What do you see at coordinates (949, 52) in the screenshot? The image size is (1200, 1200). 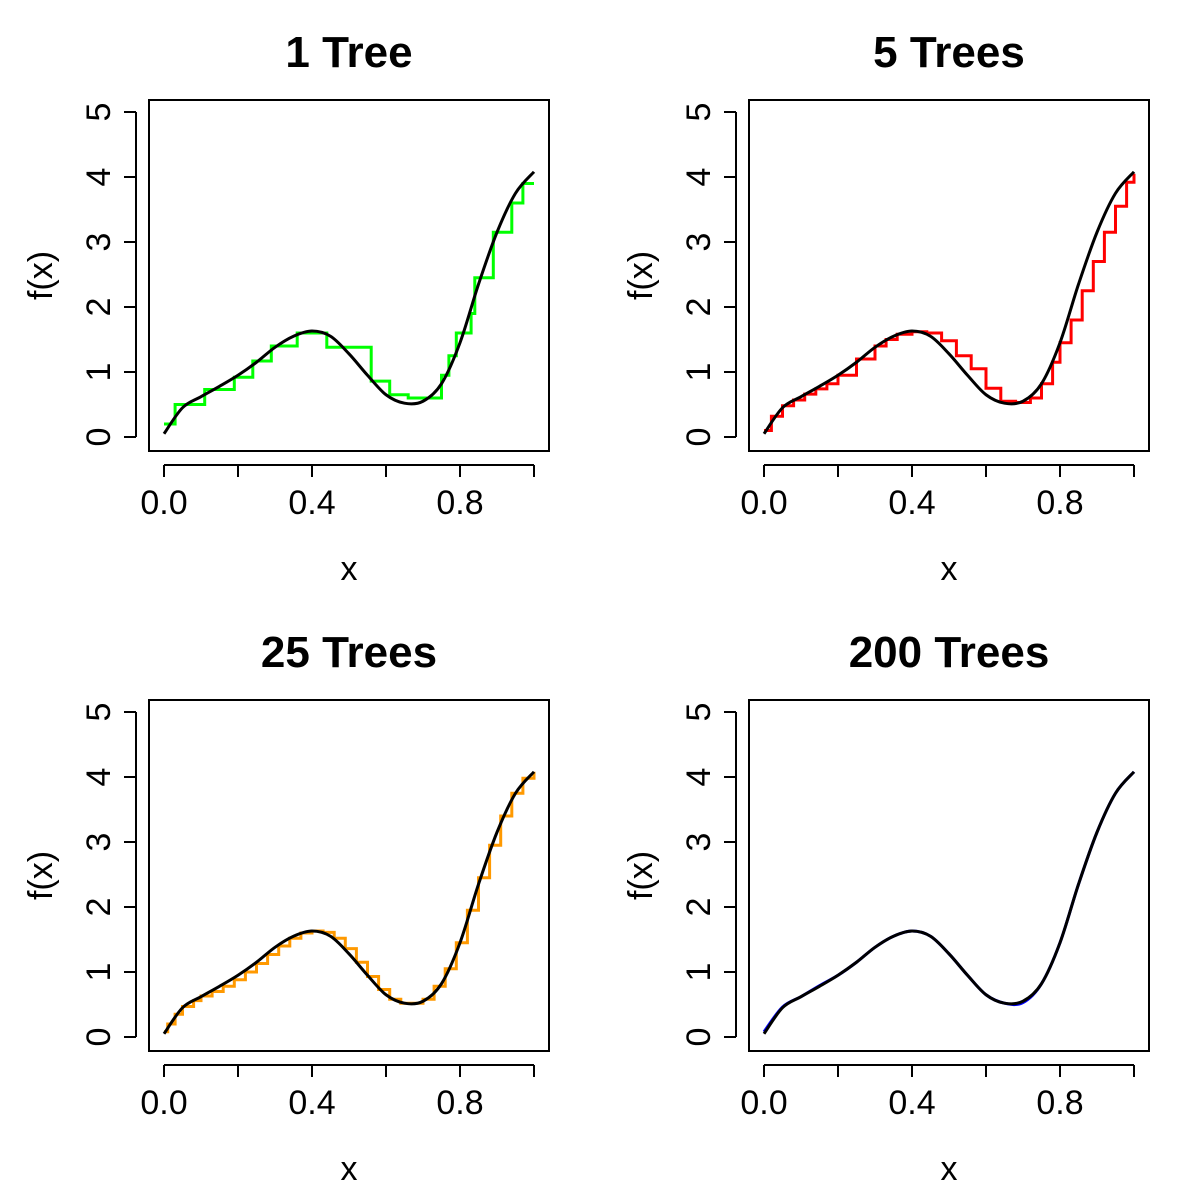 I see `chart-title: 5 Trees` at bounding box center [949, 52].